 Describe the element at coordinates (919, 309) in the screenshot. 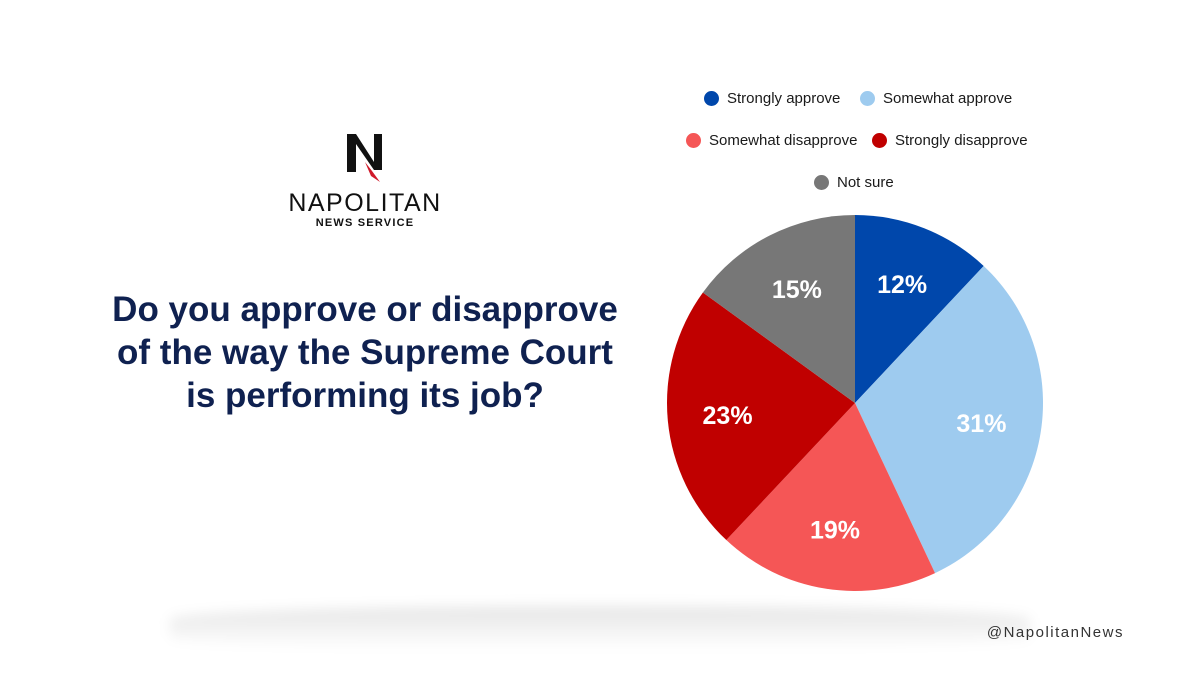

I see `pie-slice-strongly-approve` at that location.